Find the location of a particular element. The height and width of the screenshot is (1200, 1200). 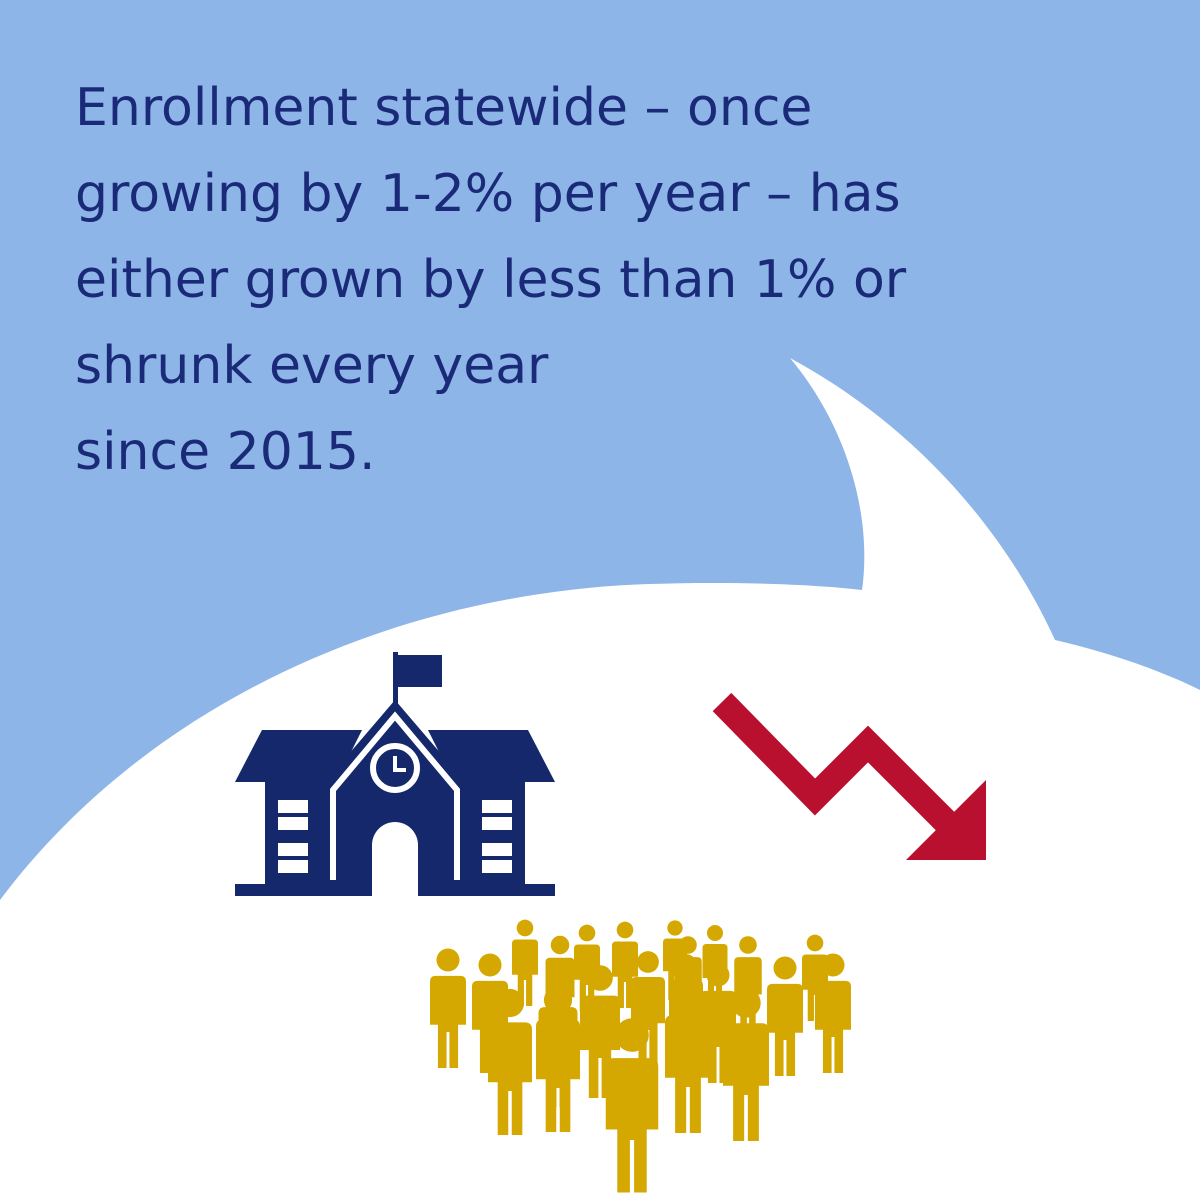

headline-line: shrunk every year is located at coordinates (312, 366).